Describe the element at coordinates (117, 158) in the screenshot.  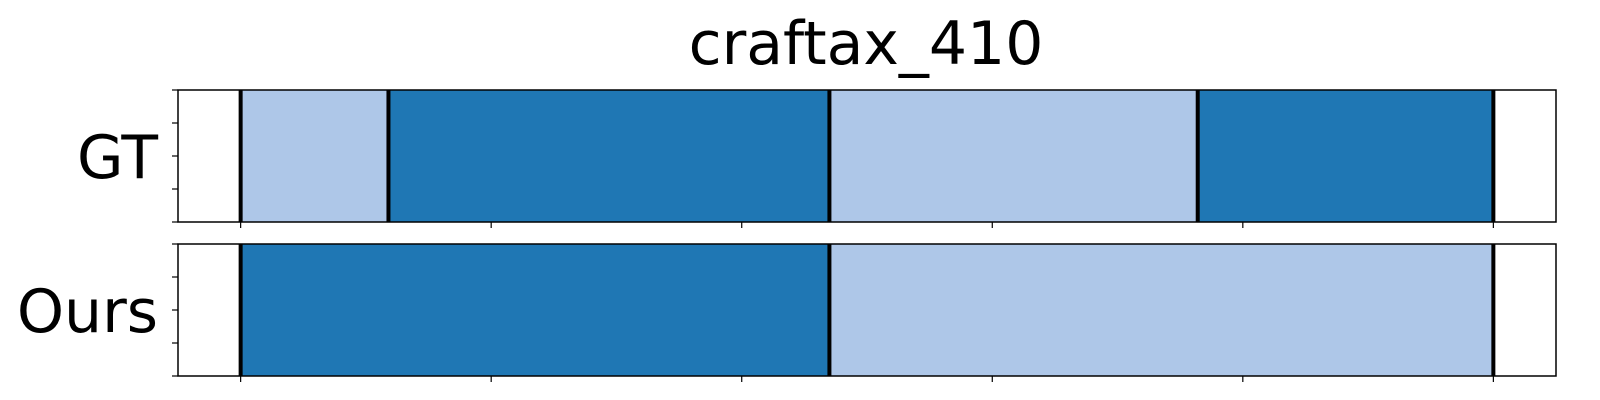
I see `row-label-gt: GT` at that location.